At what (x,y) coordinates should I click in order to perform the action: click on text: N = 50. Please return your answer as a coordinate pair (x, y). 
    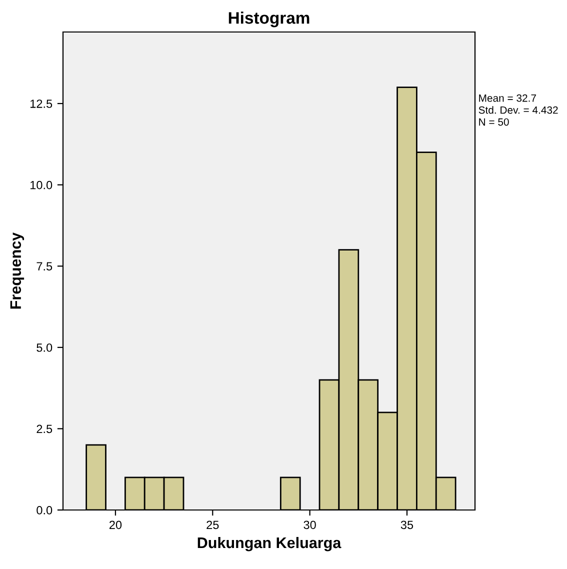
    Looking at the image, I should click on (494, 122).